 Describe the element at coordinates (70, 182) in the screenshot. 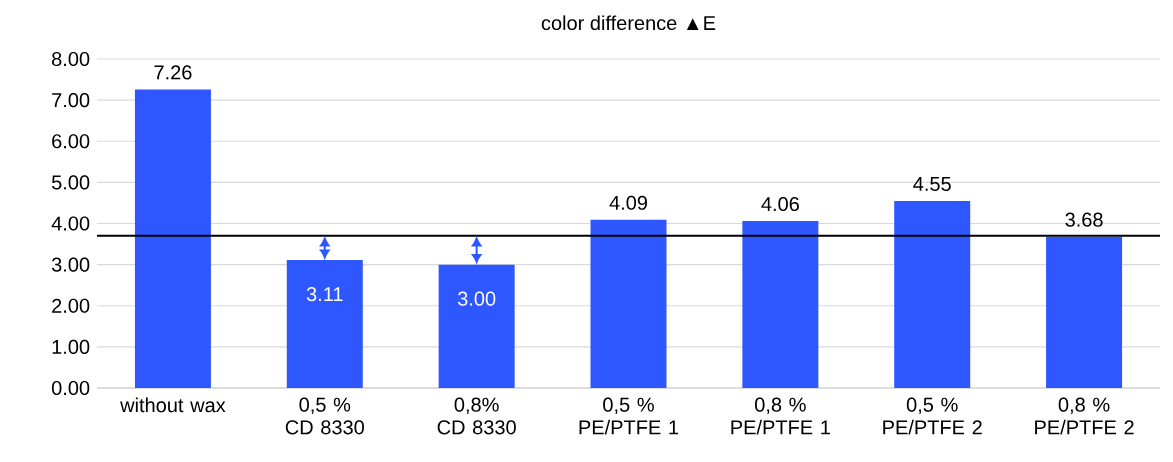

I see `y-tick-label: 5.00` at that location.